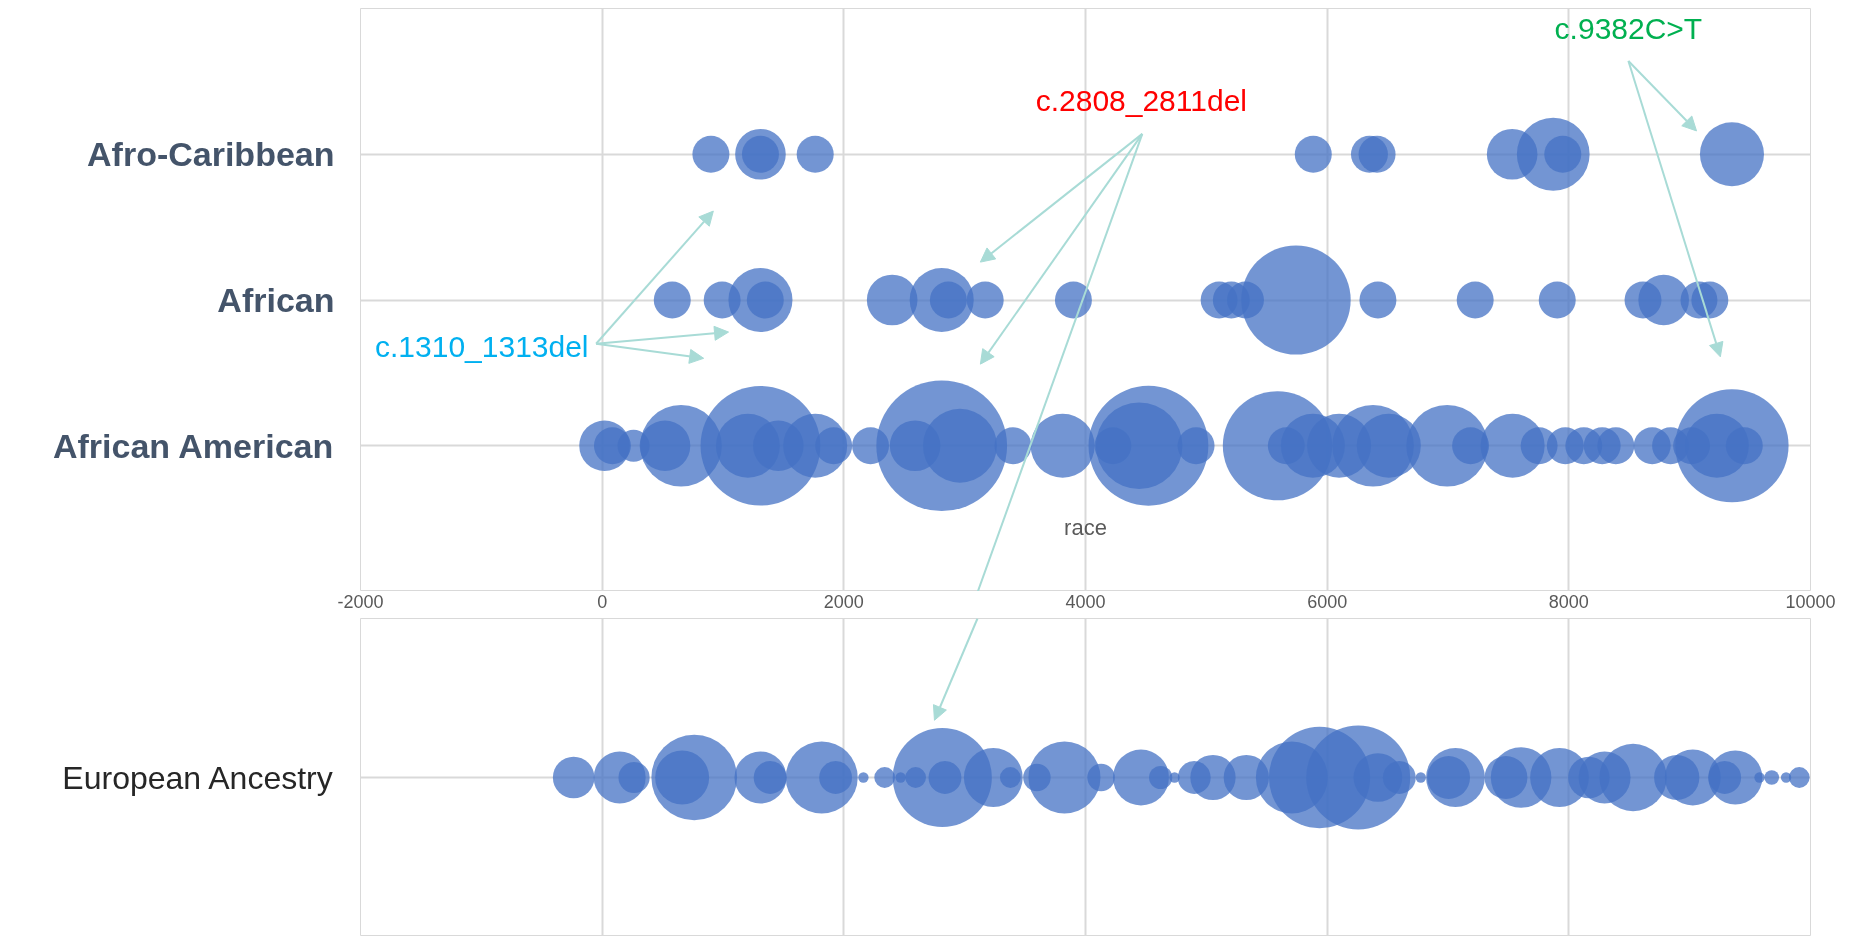 Image resolution: width=1852 pixels, height=949 pixels. I want to click on annotation: c.9382C>T, so click(1628, 29).